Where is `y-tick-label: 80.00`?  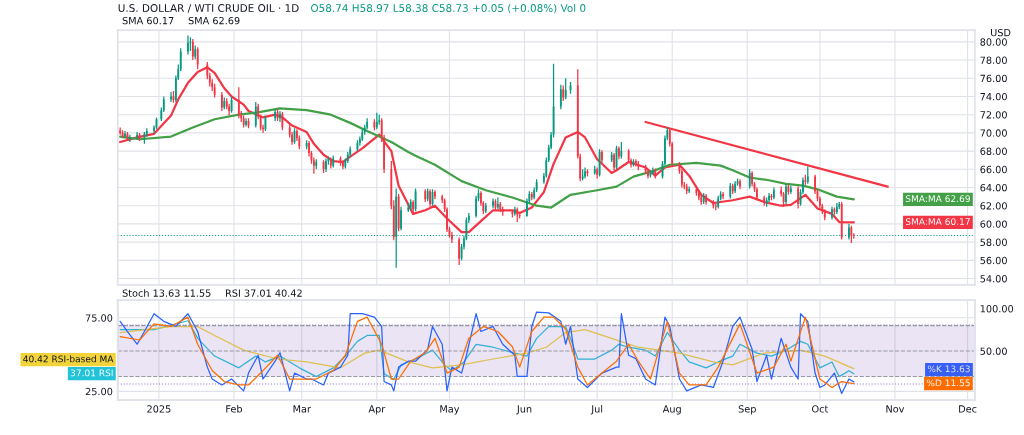
y-tick-label: 80.00 is located at coordinates (993, 42).